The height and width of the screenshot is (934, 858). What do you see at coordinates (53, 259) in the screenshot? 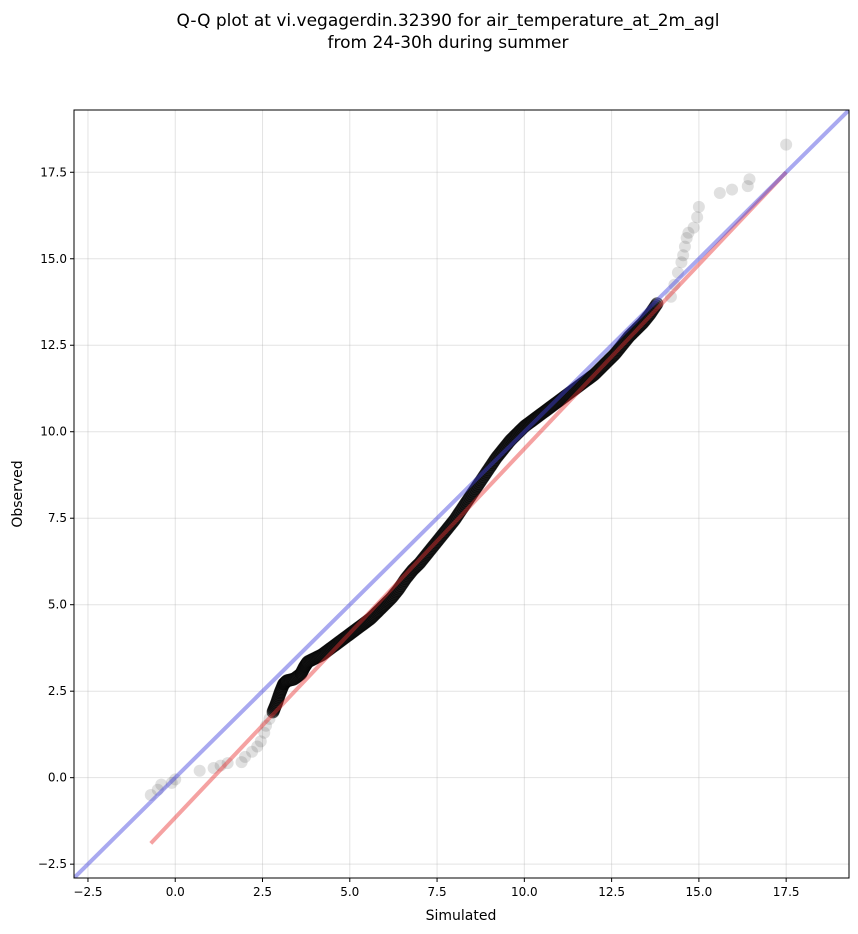
I see `y-tick-label: 15.0` at bounding box center [53, 259].